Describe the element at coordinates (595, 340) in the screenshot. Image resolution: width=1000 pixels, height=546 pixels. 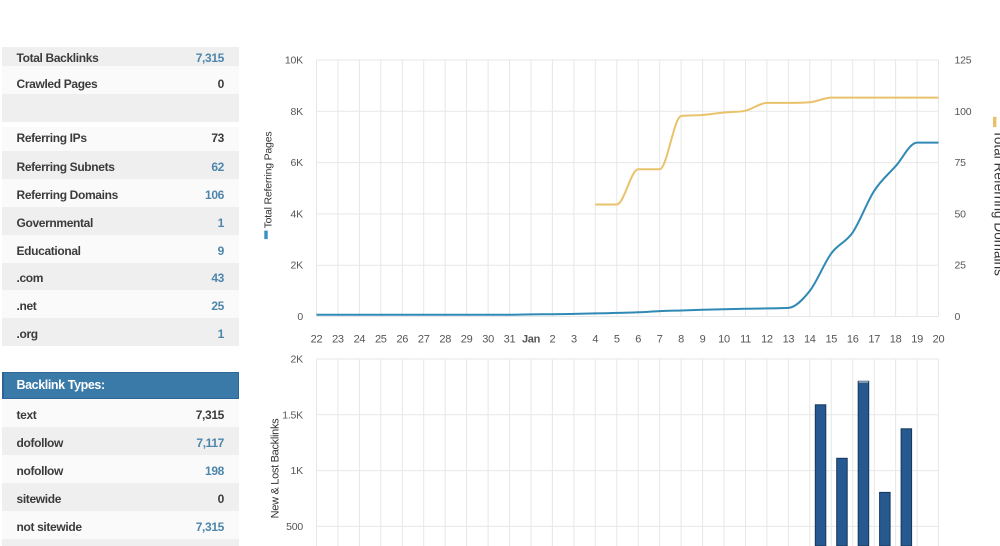
I see `svg-text: 4` at that location.